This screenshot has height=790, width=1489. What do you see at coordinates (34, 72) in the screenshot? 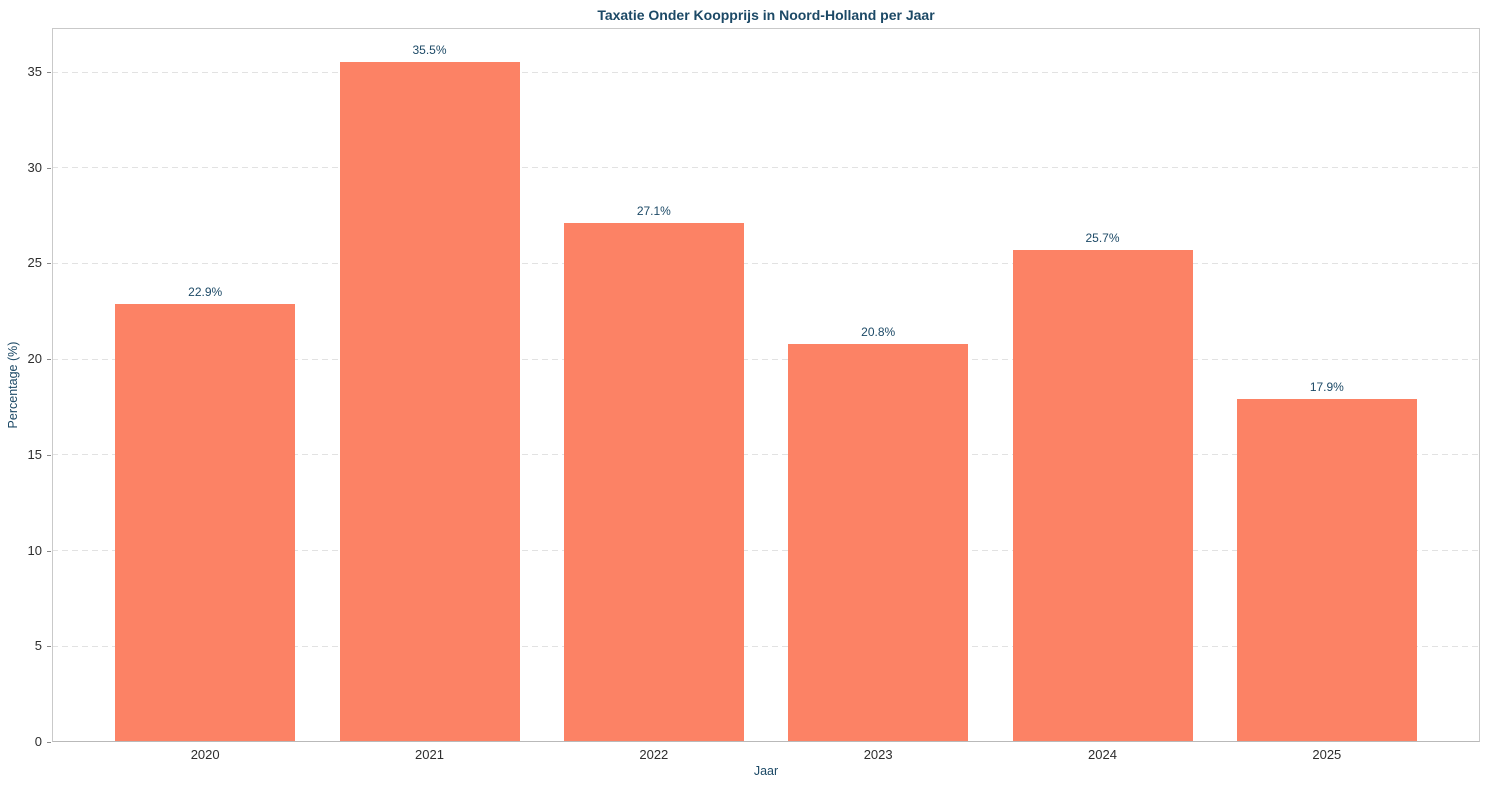
I see `y-tick-label: 35` at bounding box center [34, 72].